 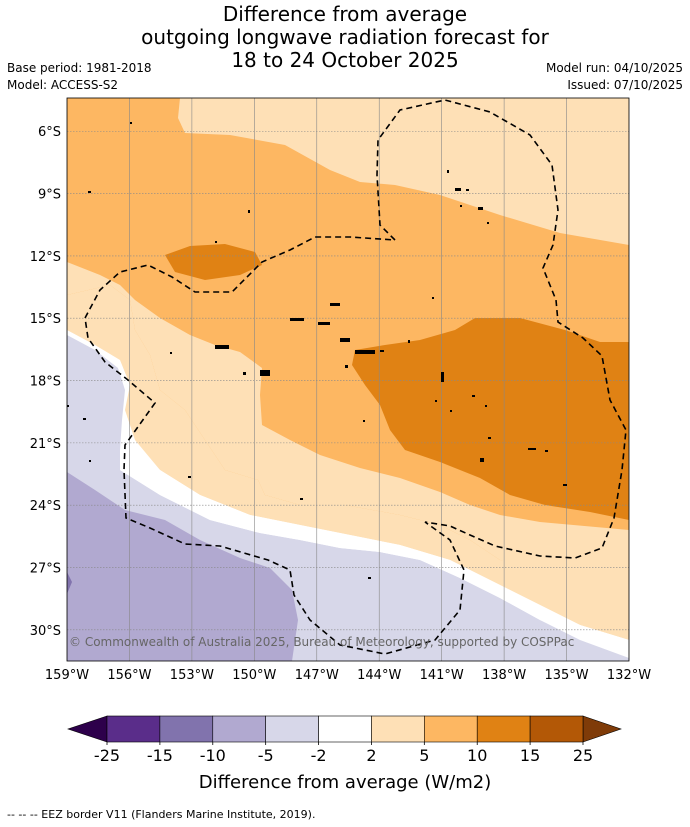 I want to click on colorbar-tick-label: -15, so click(x=160, y=755).